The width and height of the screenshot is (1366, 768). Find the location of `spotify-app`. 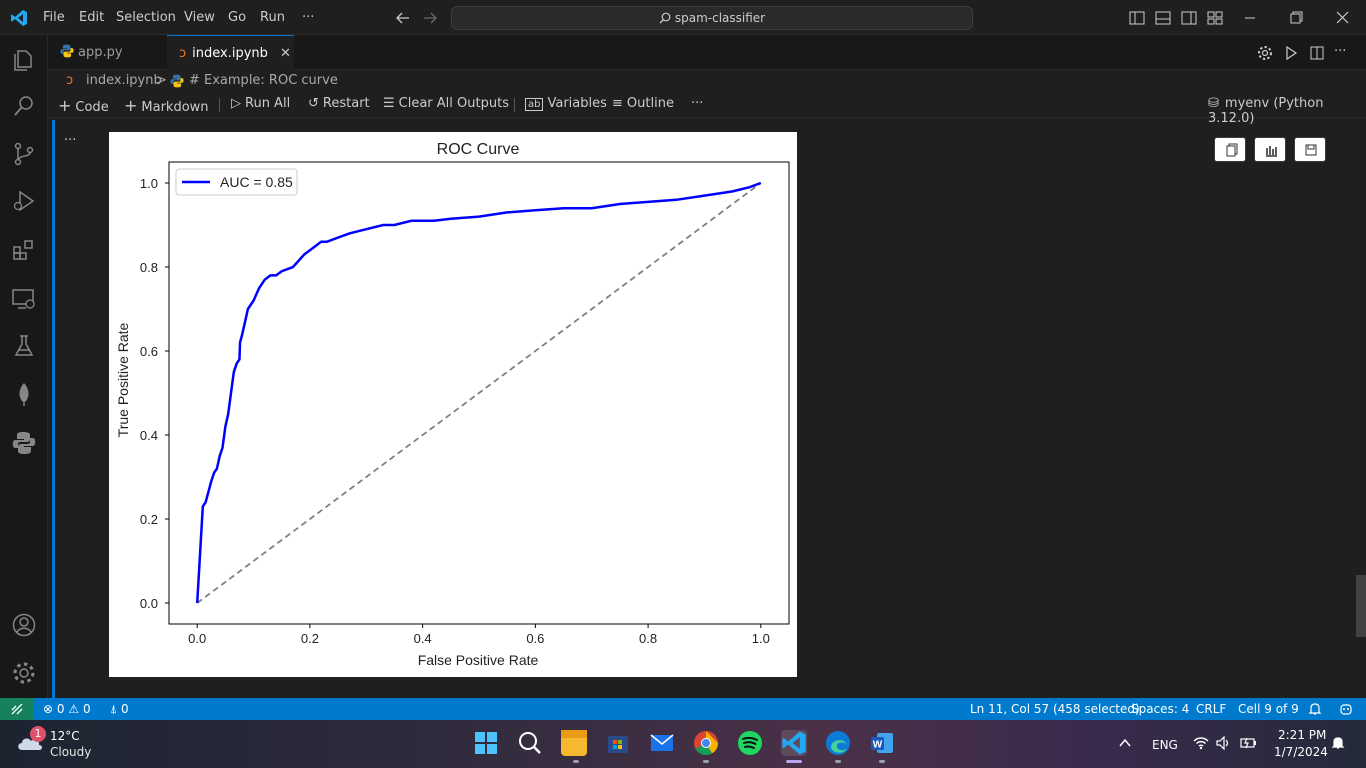

spotify-app is located at coordinates (750, 743).